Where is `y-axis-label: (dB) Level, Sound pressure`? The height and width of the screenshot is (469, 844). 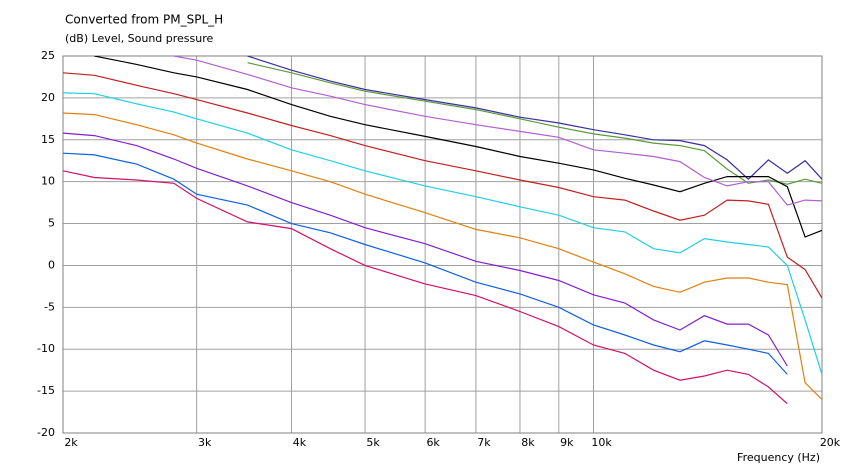
y-axis-label: (dB) Level, Sound pressure is located at coordinates (139, 38).